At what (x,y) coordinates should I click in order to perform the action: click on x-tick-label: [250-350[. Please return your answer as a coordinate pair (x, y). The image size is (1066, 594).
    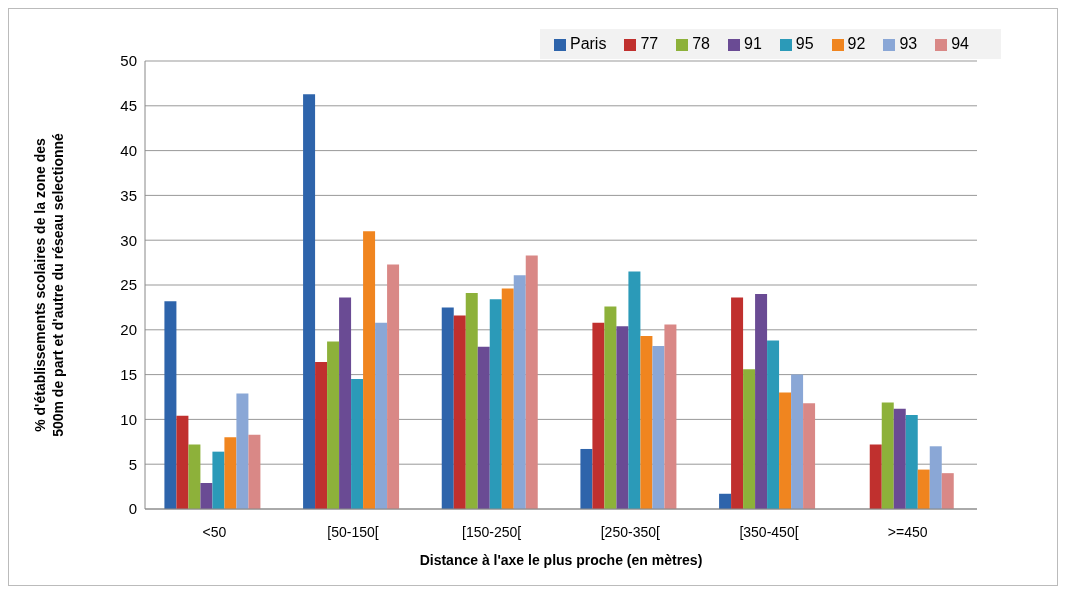
    Looking at the image, I should click on (630, 531).